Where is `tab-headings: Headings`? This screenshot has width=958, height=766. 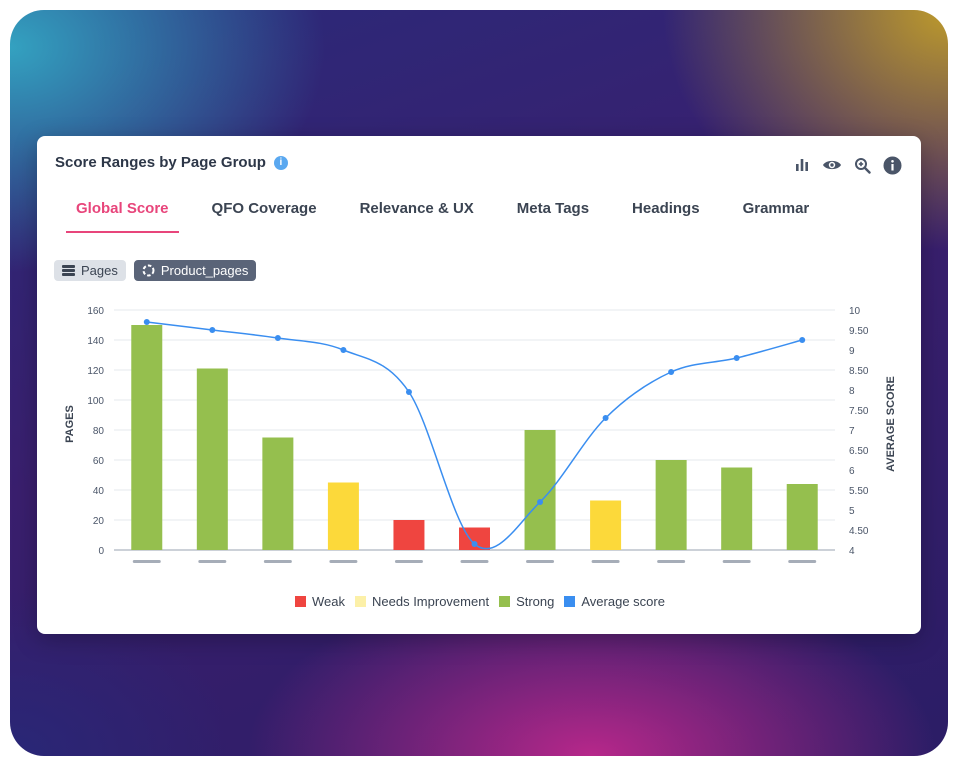 tab-headings: Headings is located at coordinates (666, 208).